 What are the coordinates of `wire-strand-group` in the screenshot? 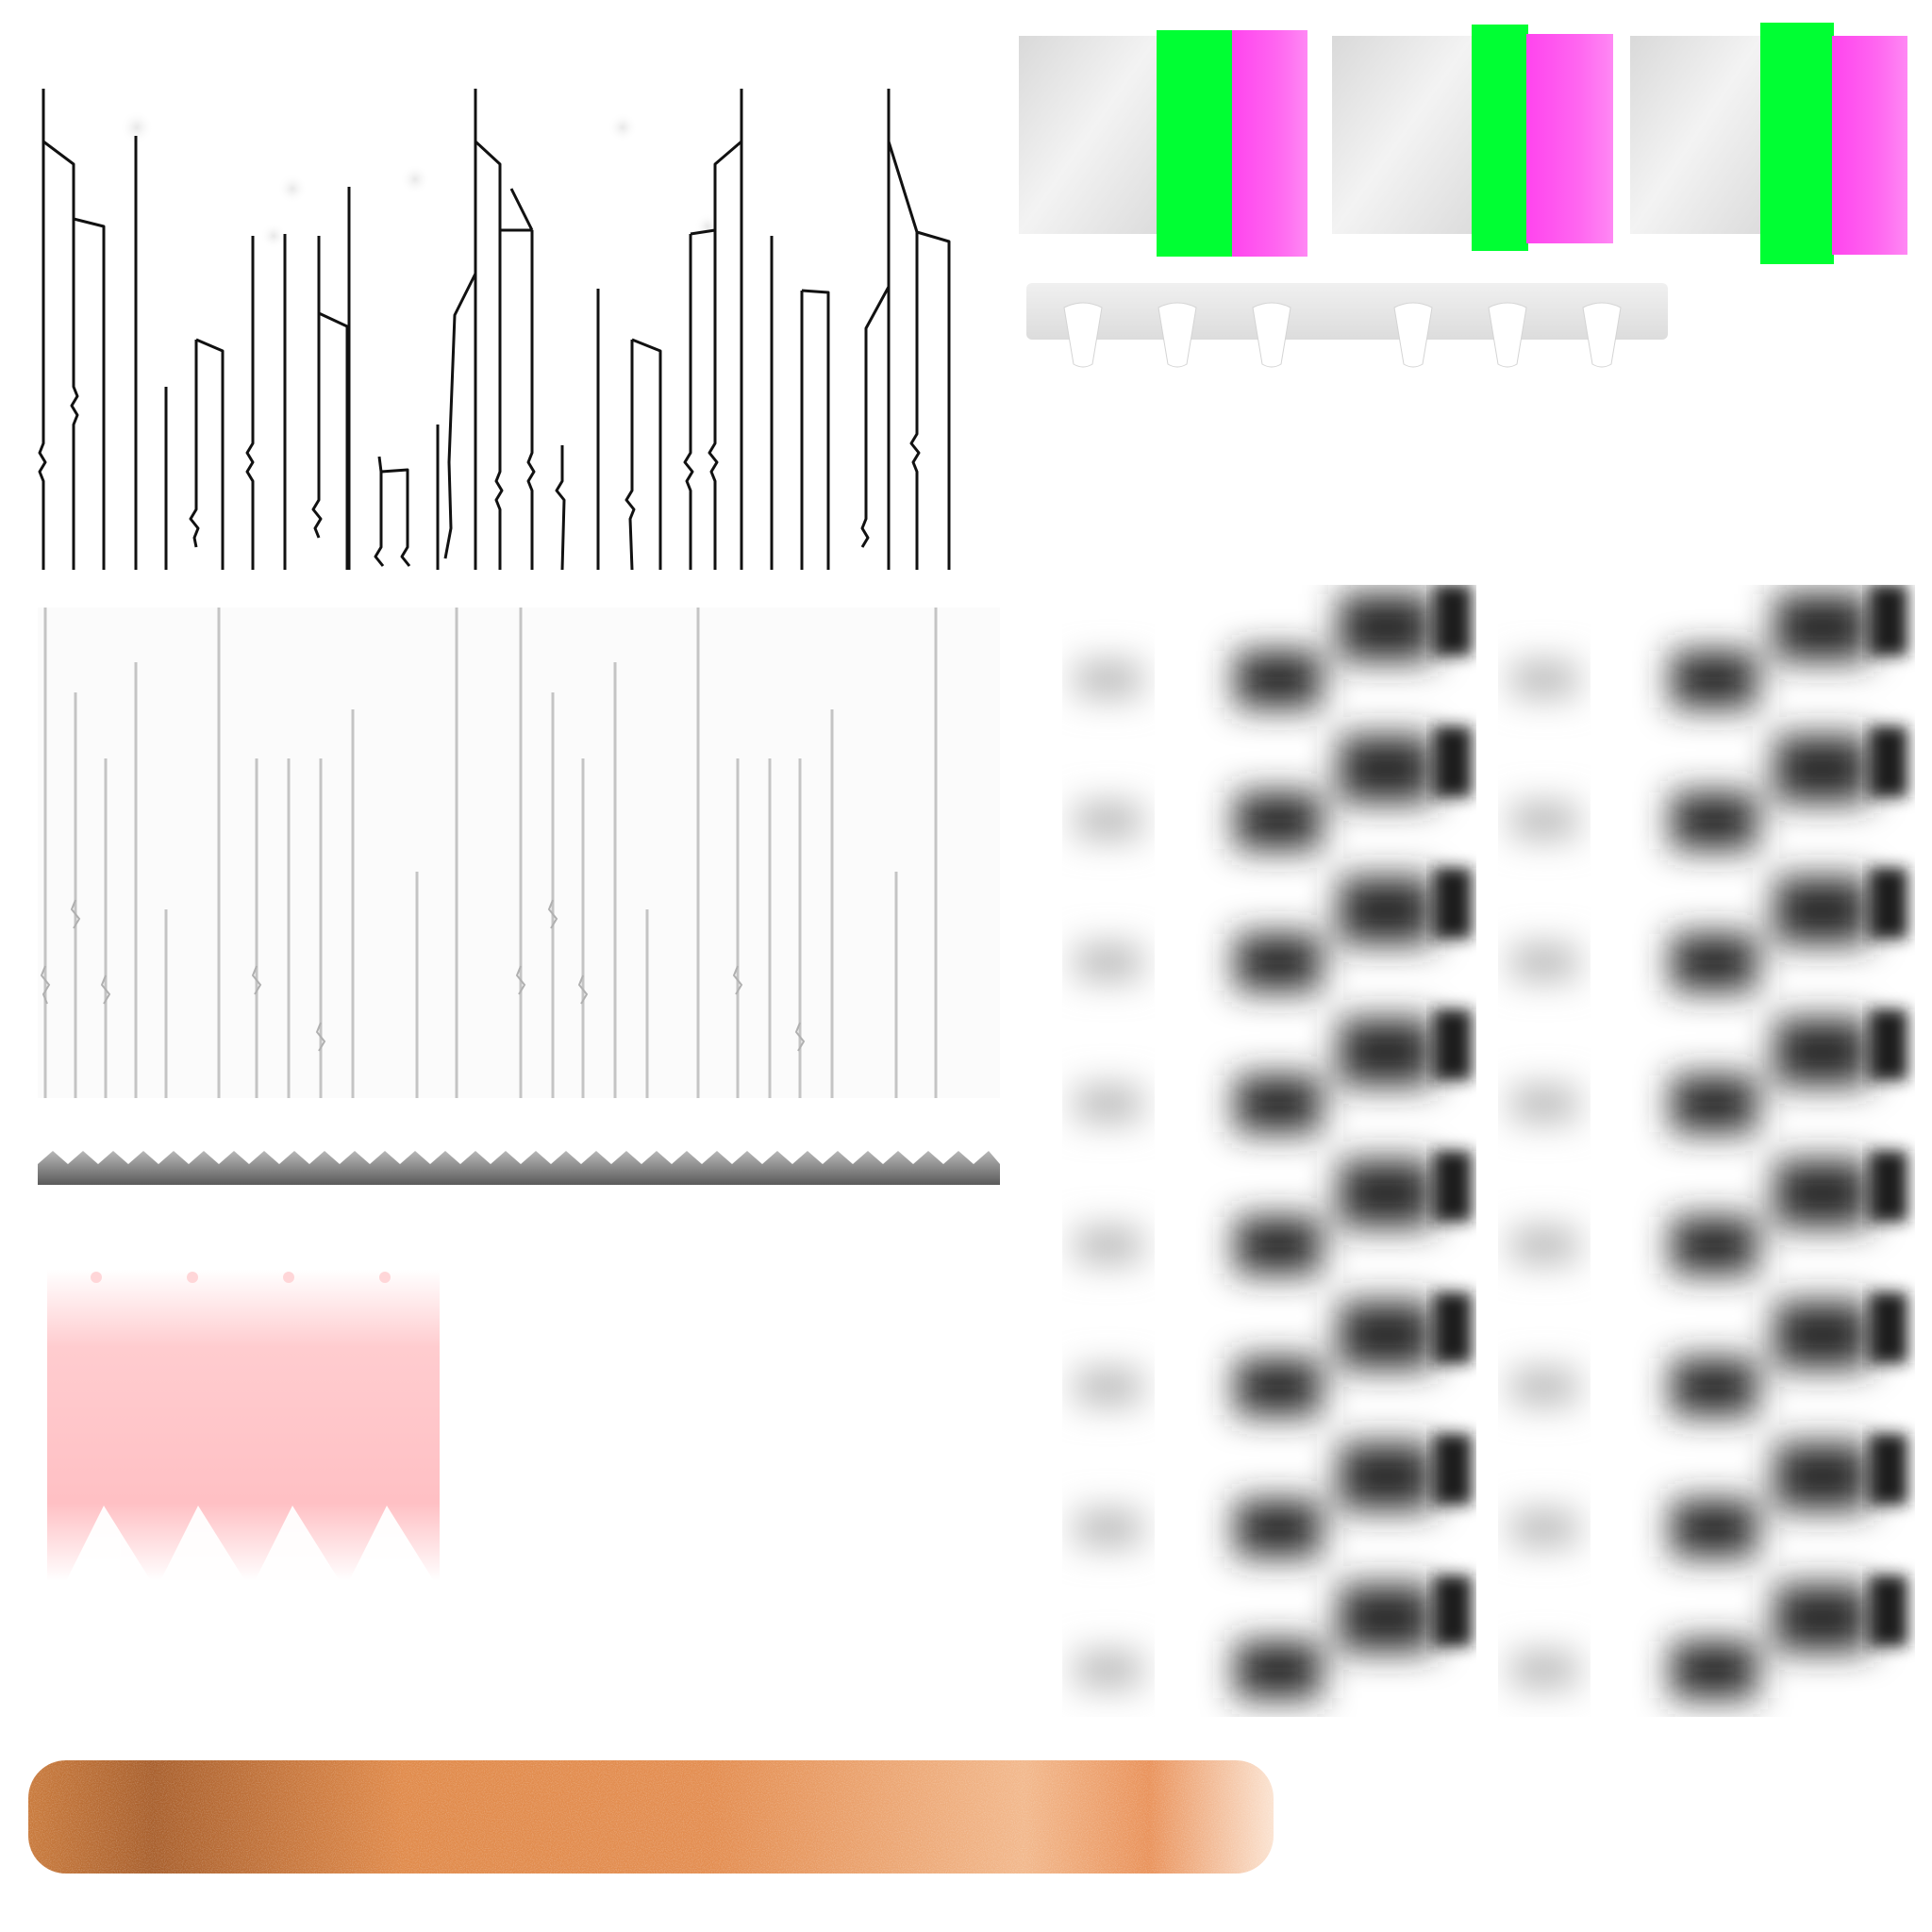 It's located at (495, 330).